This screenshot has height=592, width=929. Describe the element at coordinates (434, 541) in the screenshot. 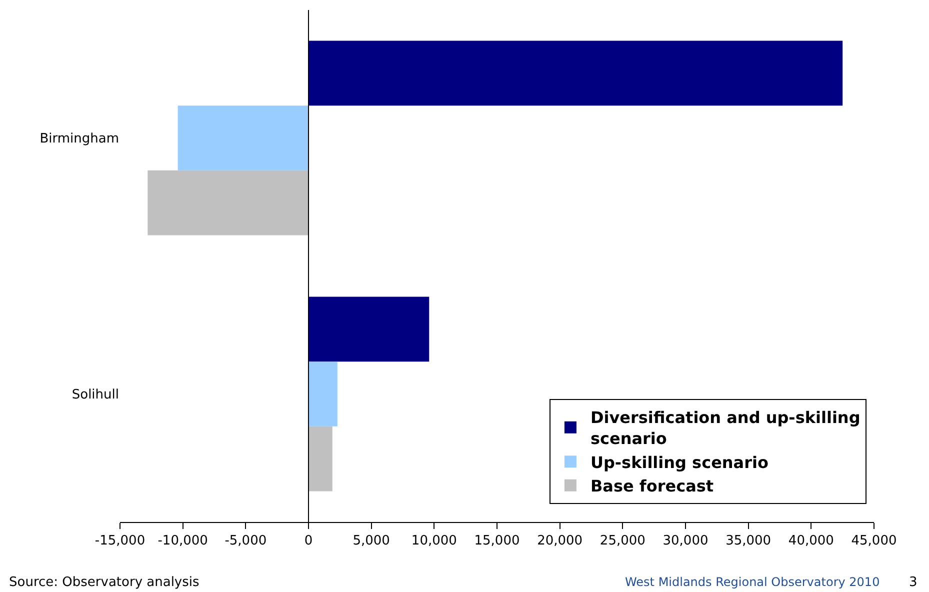

I see `x-tick-label: 10,000` at that location.